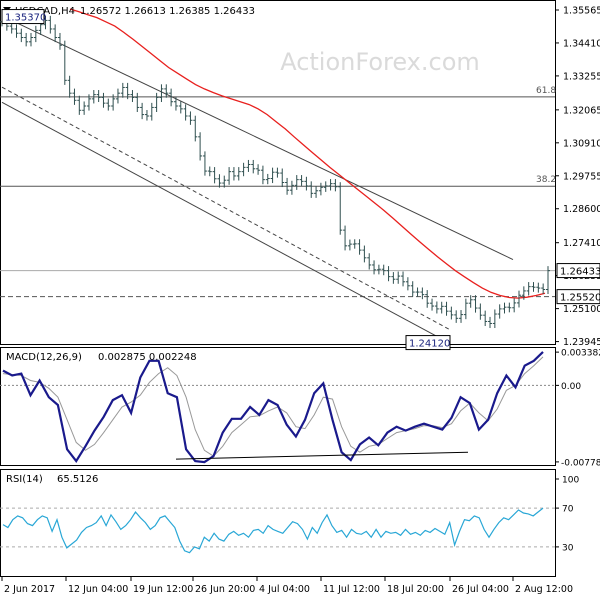 This screenshot has height=604, width=600. What do you see at coordinates (167, 11) in the screenshot?
I see `ohlc-values: 1.26572 1.26613 1.26385 1.26433` at bounding box center [167, 11].